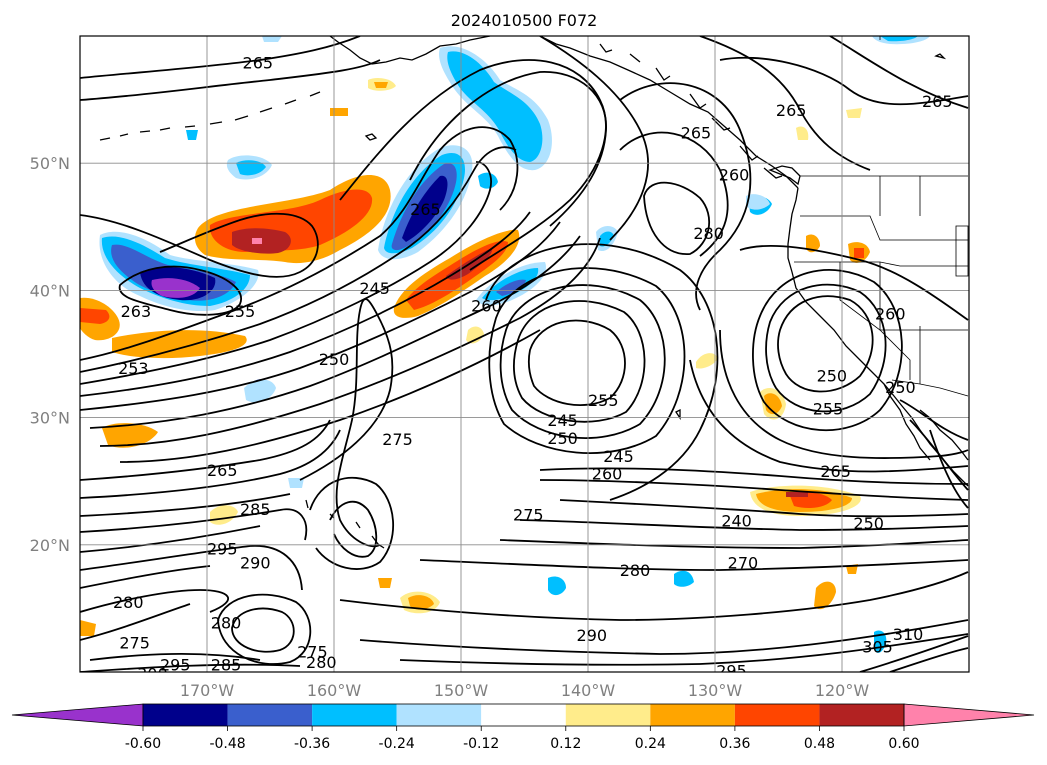 This screenshot has height=765, width=1047. Describe the element at coordinates (257, 241) in the screenshot. I see `shade-pink-nw` at that location.